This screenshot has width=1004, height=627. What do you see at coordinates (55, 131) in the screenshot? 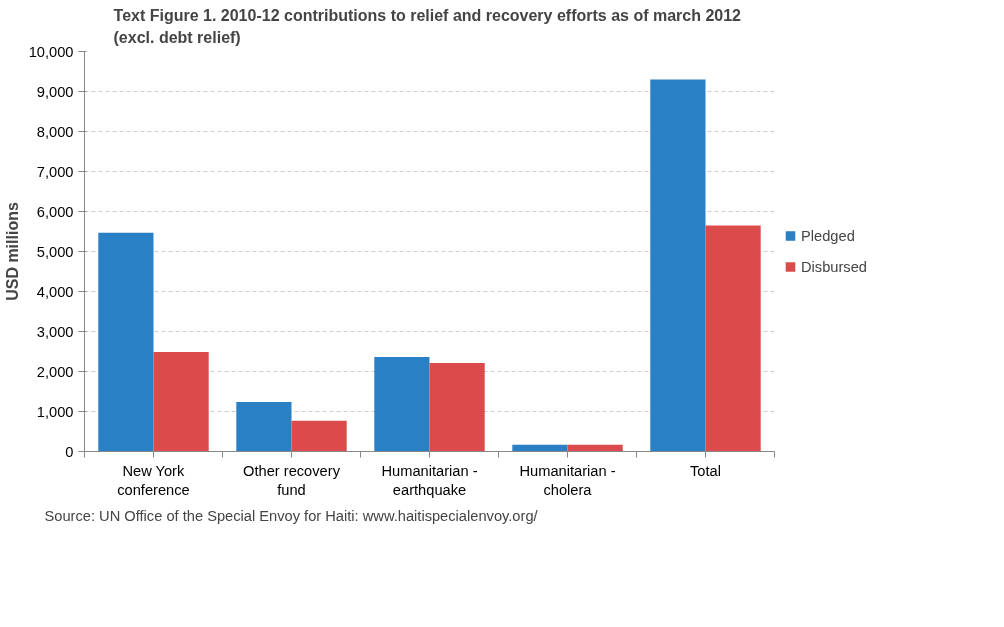
I see `y-tick-label: 8,000` at bounding box center [55, 131].